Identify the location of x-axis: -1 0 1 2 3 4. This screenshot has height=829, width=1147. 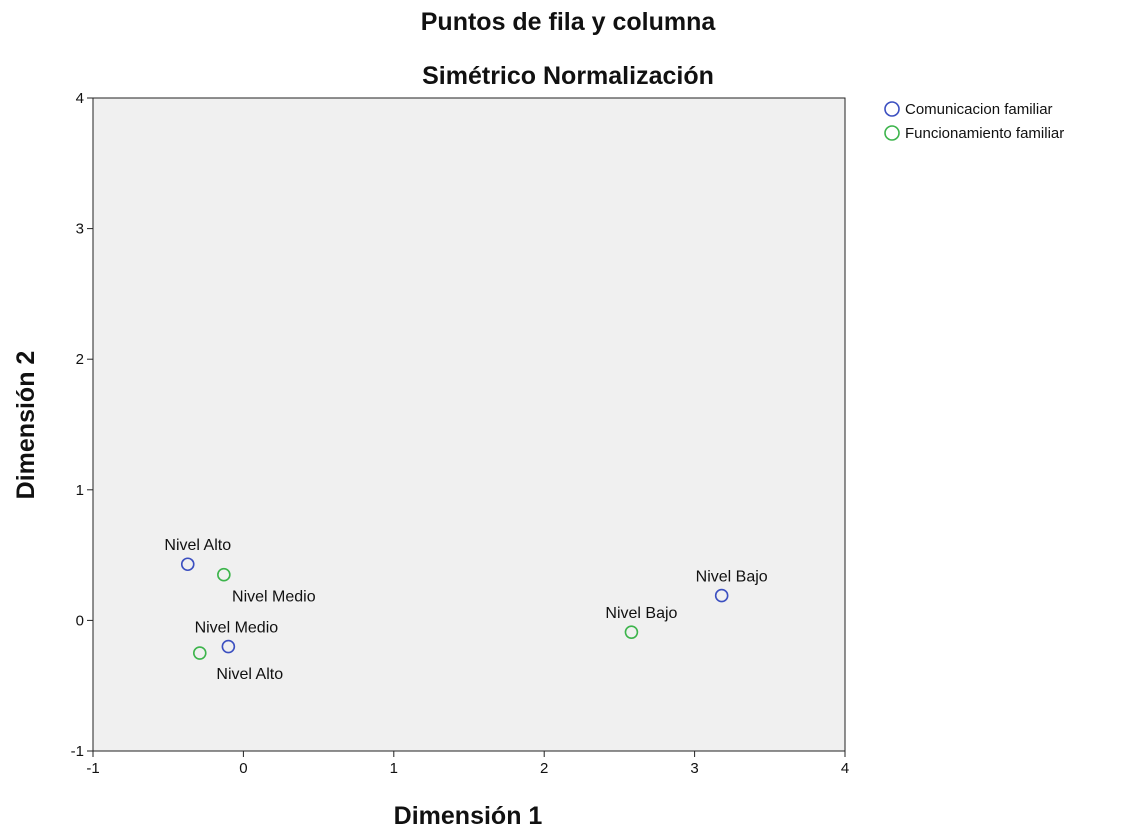
(467, 764).